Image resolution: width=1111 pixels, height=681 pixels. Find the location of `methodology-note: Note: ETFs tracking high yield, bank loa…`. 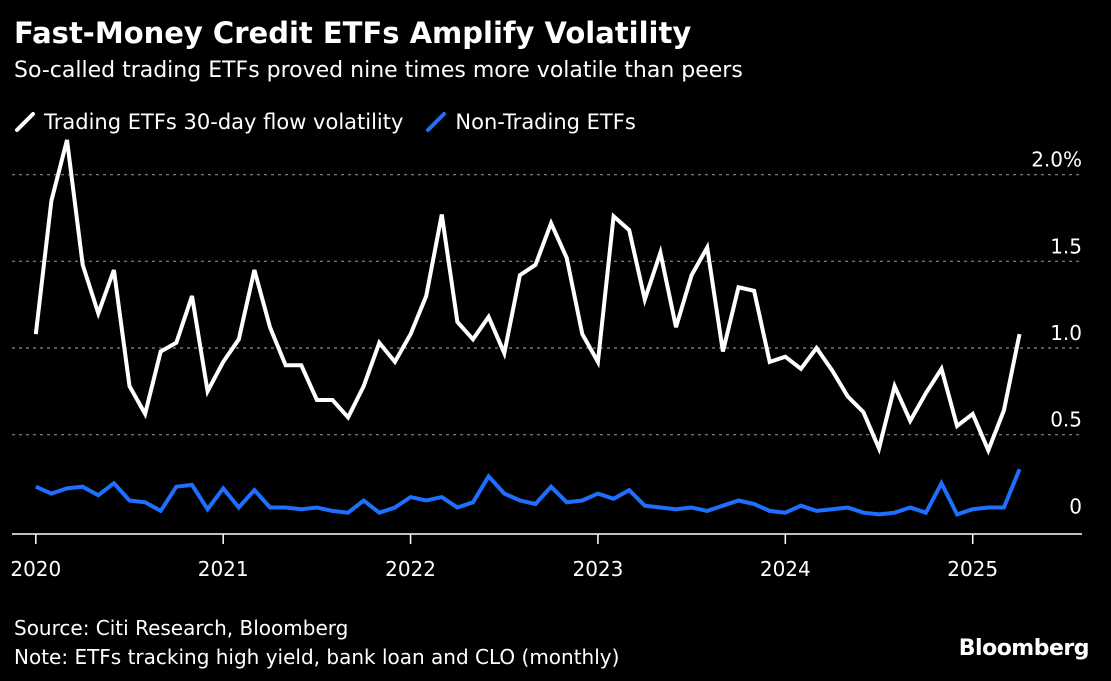

methodology-note: Note: ETFs tracking high yield, bank loa… is located at coordinates (317, 657).